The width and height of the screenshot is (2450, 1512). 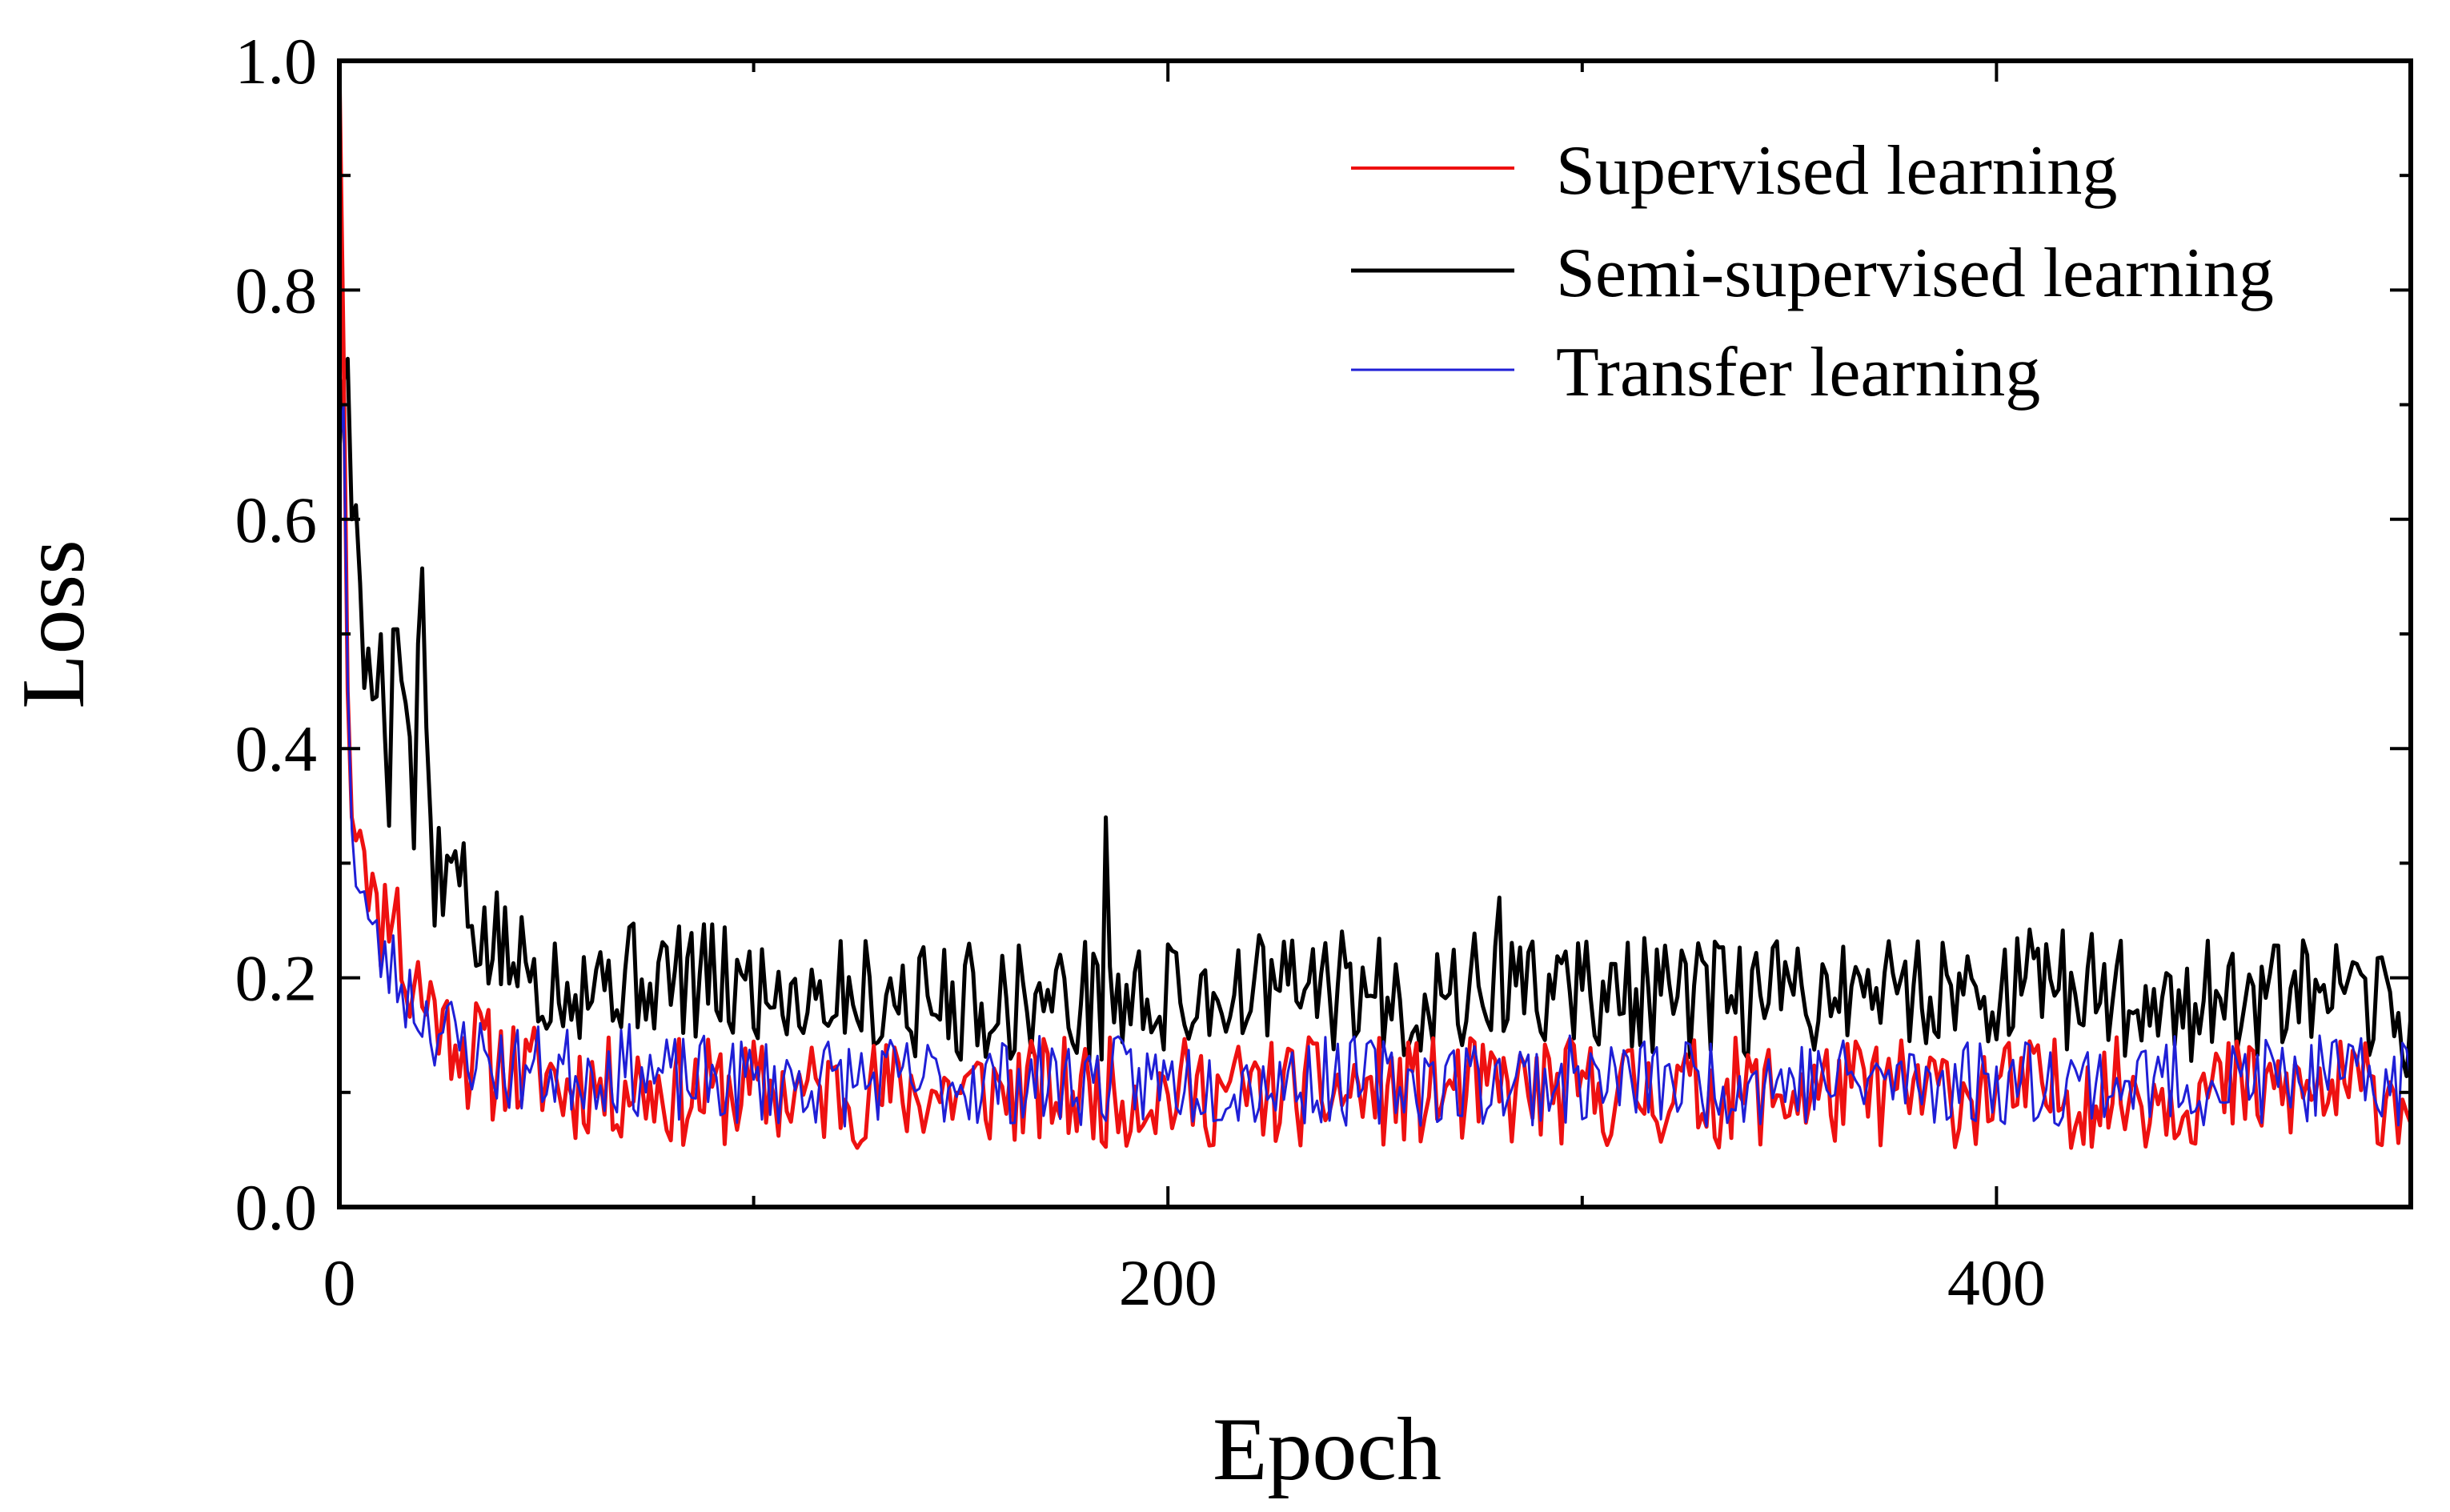 I want to click on y-tick-label: 0.2, so click(x=276, y=979).